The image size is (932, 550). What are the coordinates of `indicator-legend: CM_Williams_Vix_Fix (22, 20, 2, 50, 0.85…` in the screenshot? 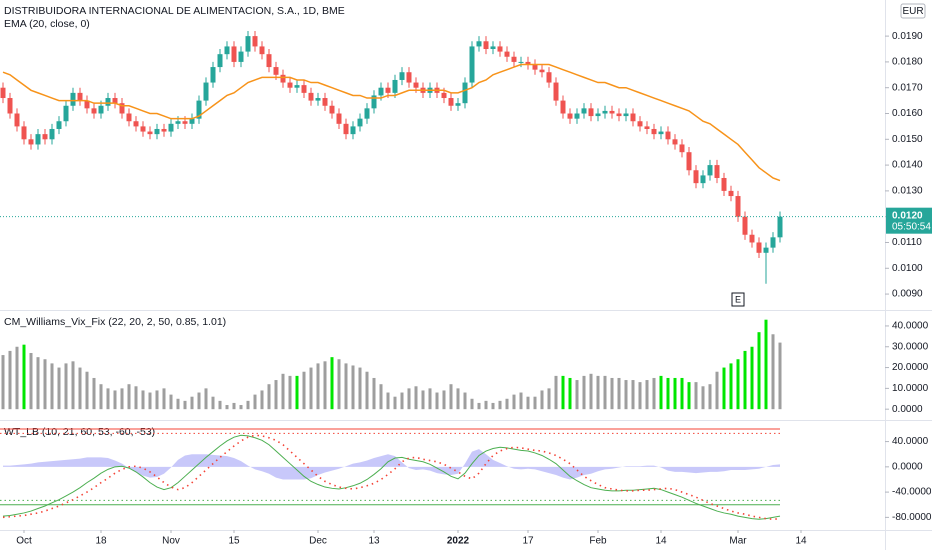 It's located at (115, 322).